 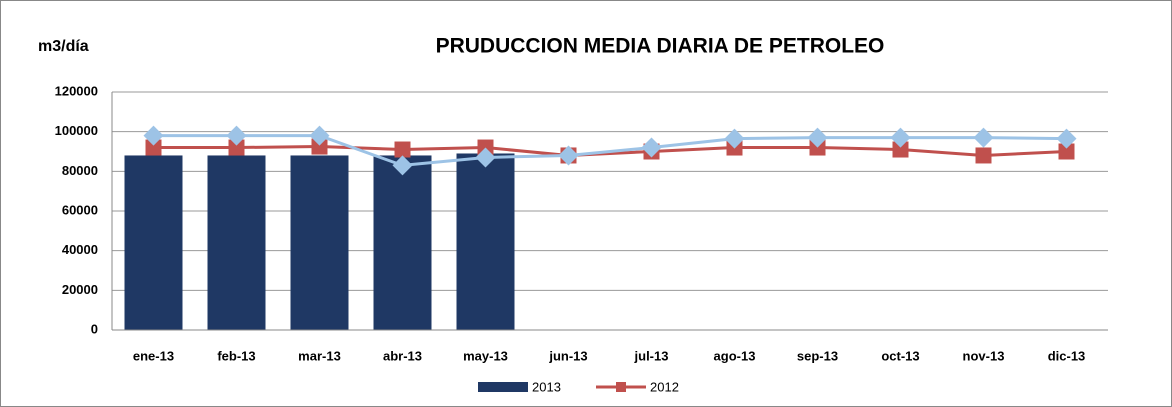 I want to click on y-tick-label: 60000, so click(x=80, y=209).